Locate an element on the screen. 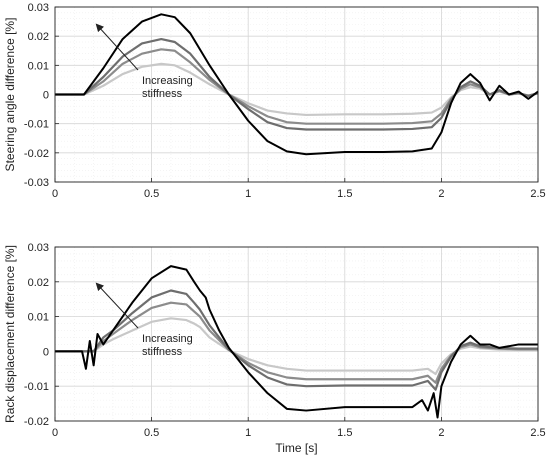 This screenshot has width=550, height=463. y-axis-label: Steering angle difference [%] is located at coordinates (10, 95).